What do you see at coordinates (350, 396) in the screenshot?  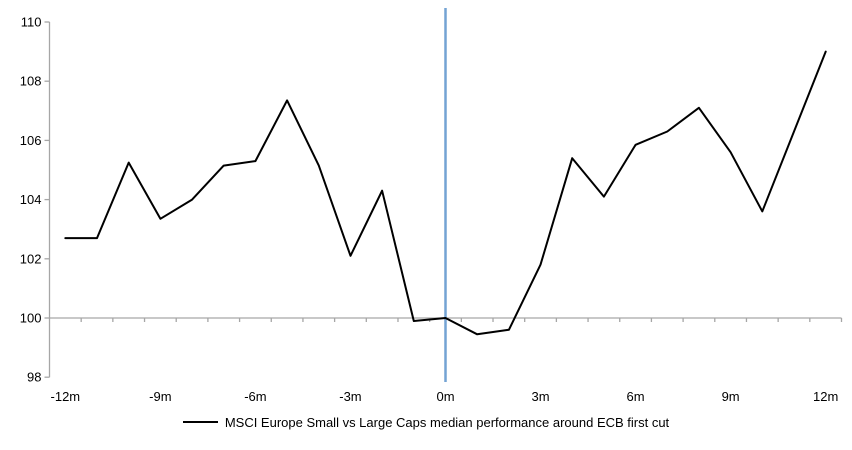 I see `x-axis-tick-label: -3m` at bounding box center [350, 396].